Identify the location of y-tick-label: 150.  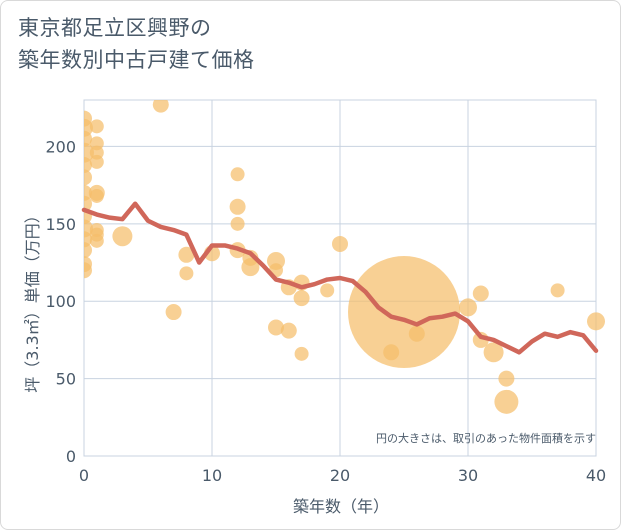
(60, 224).